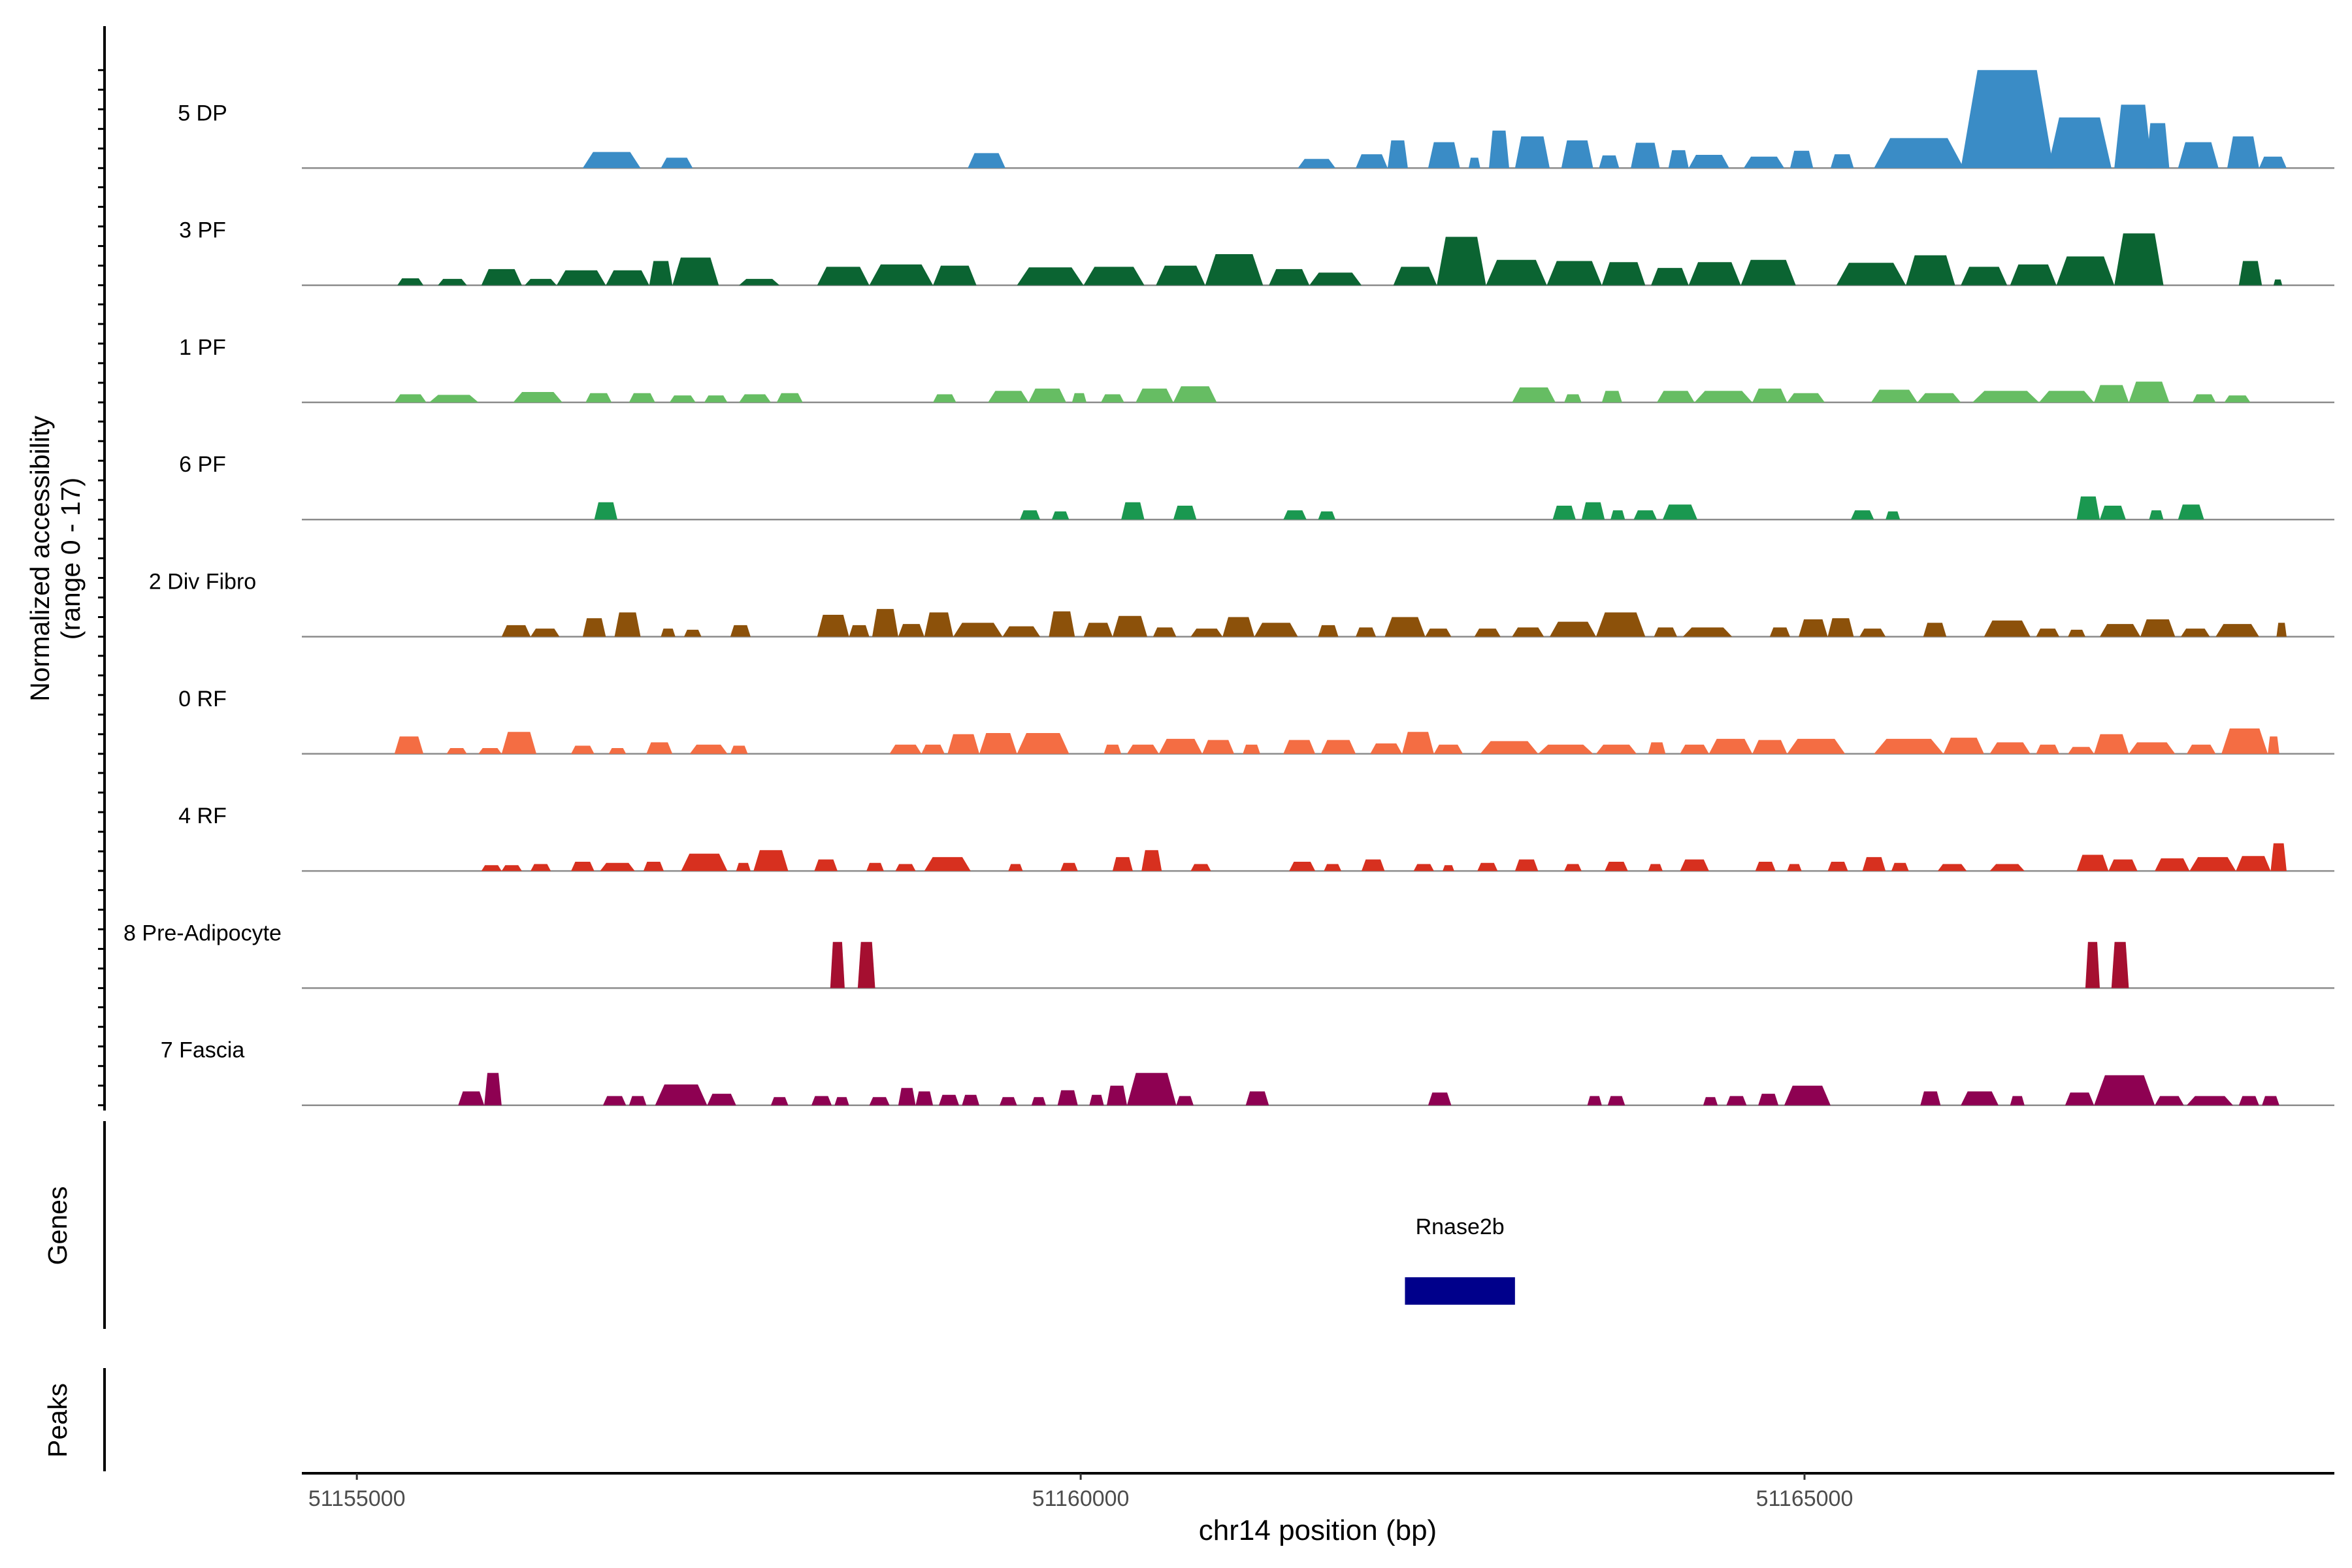  What do you see at coordinates (1460, 1291) in the screenshot?
I see `gene-body` at bounding box center [1460, 1291].